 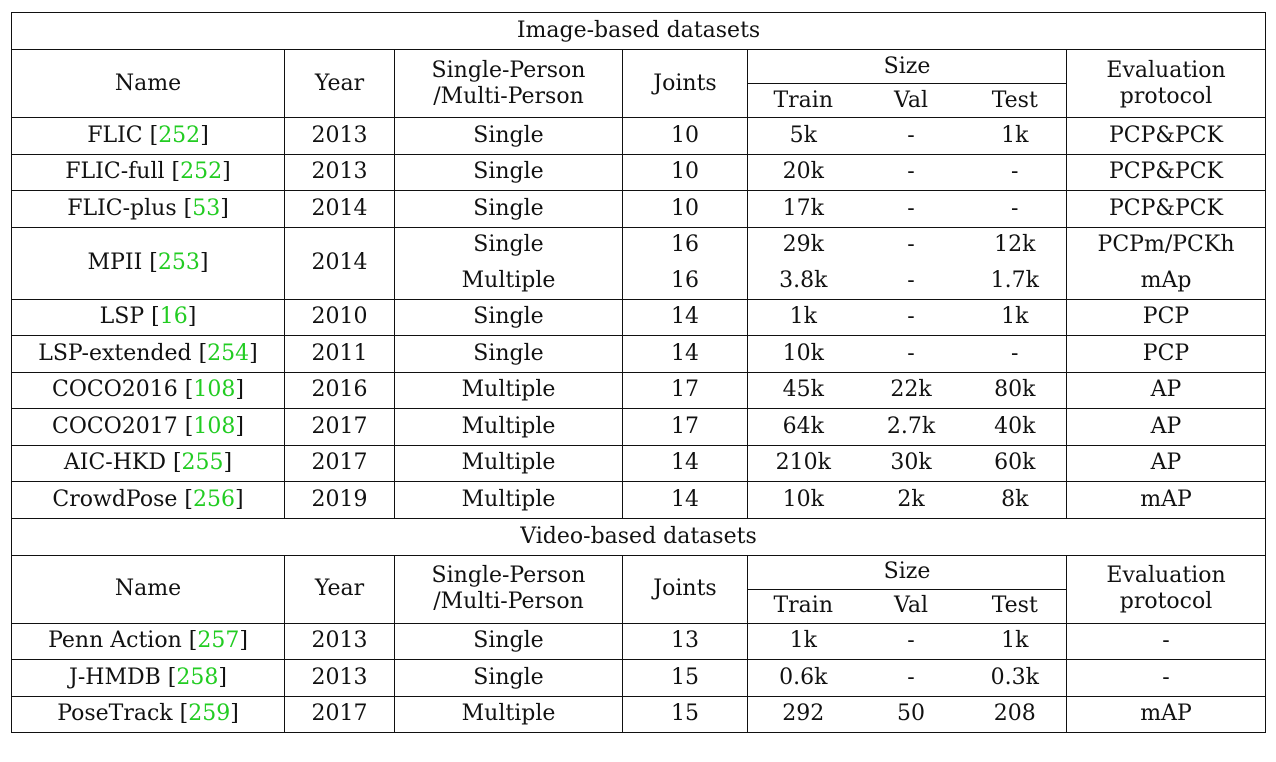 I want to click on dataset-name: FLIC-full, so click(x=115, y=172).